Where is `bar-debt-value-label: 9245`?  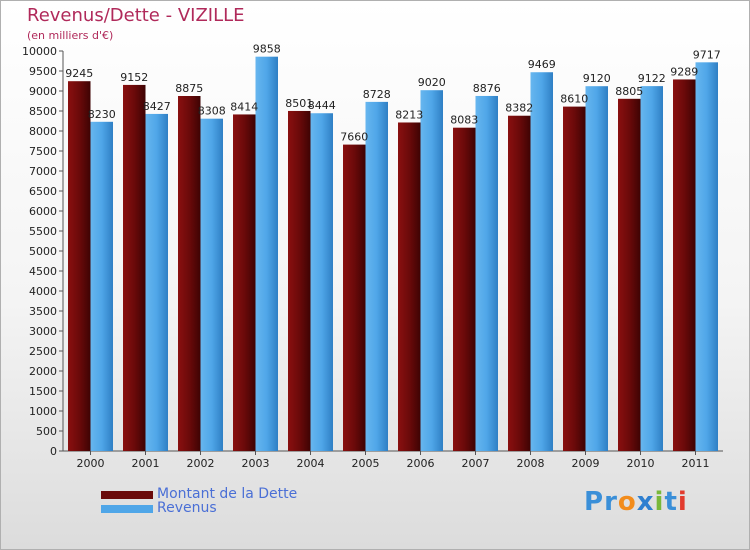 bar-debt-value-label: 9245 is located at coordinates (79, 73).